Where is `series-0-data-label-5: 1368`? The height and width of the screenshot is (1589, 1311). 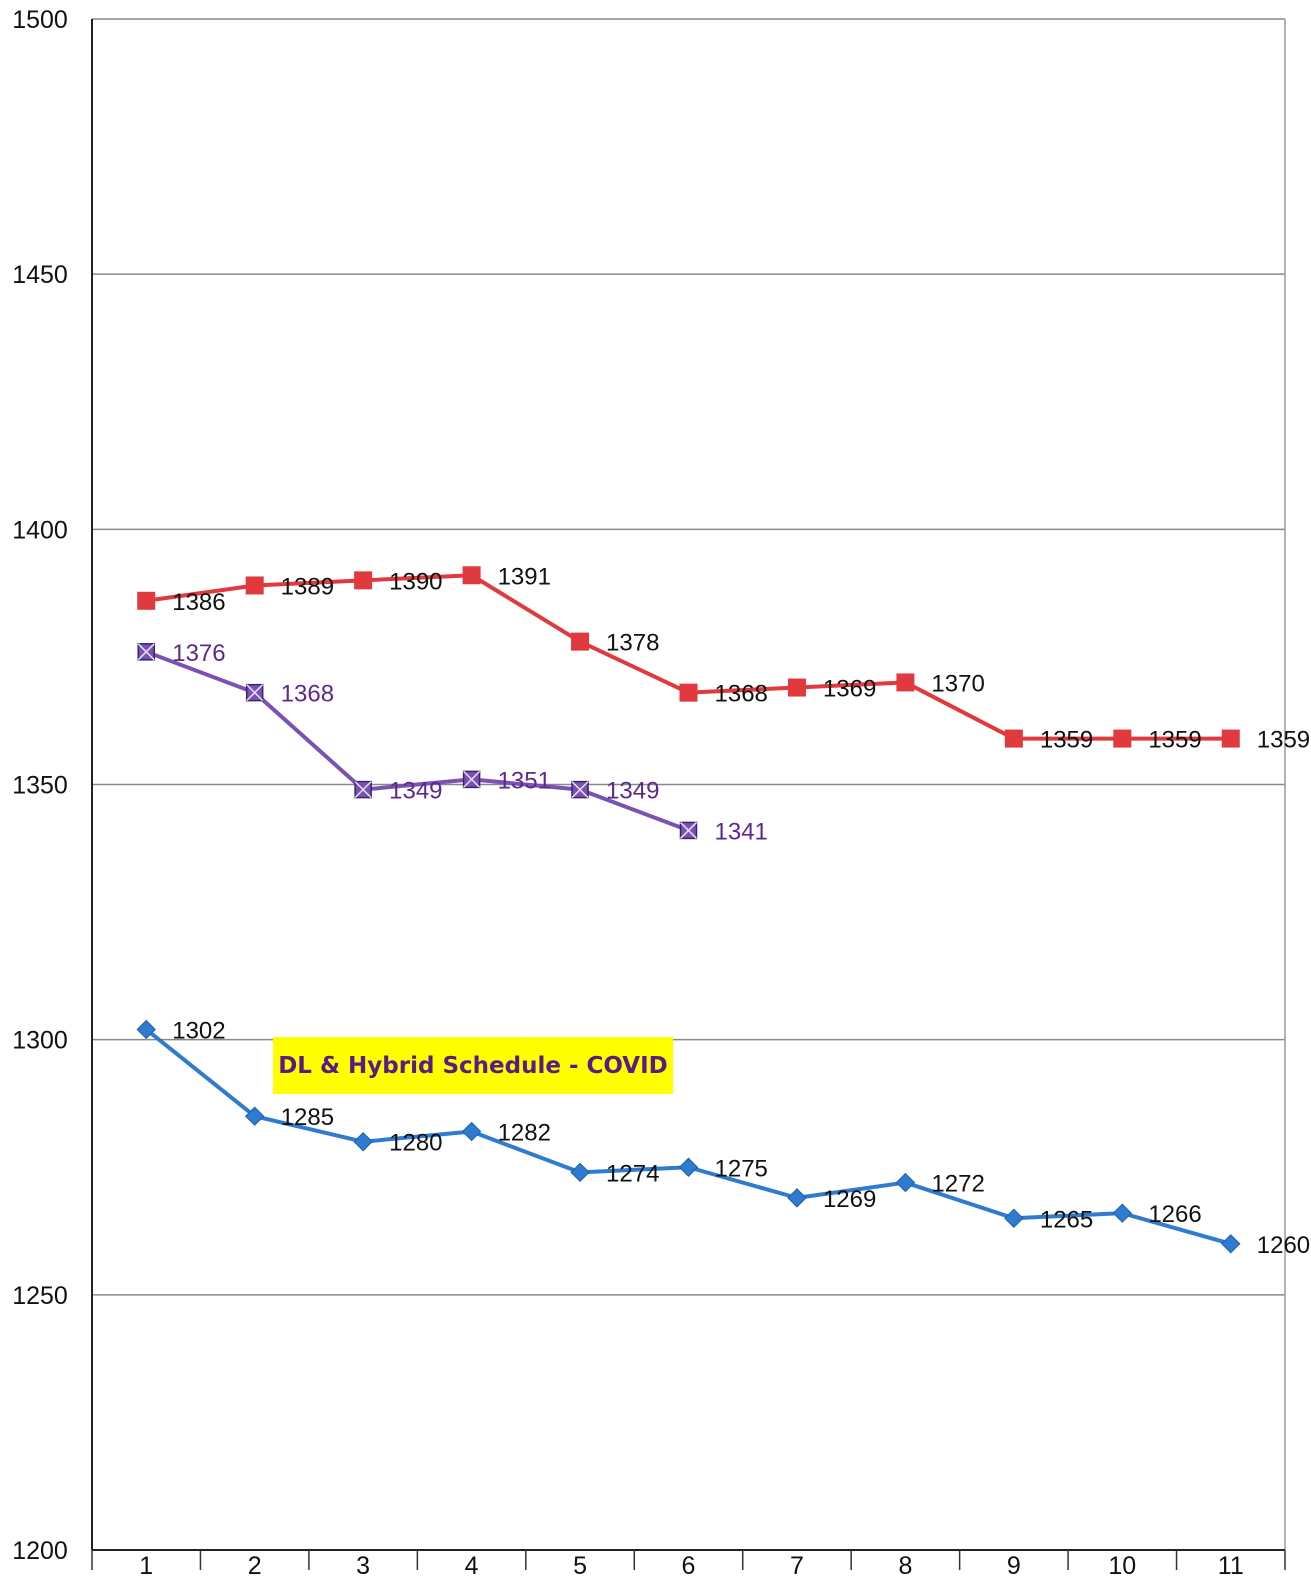
series-0-data-label-5: 1368 is located at coordinates (741, 694).